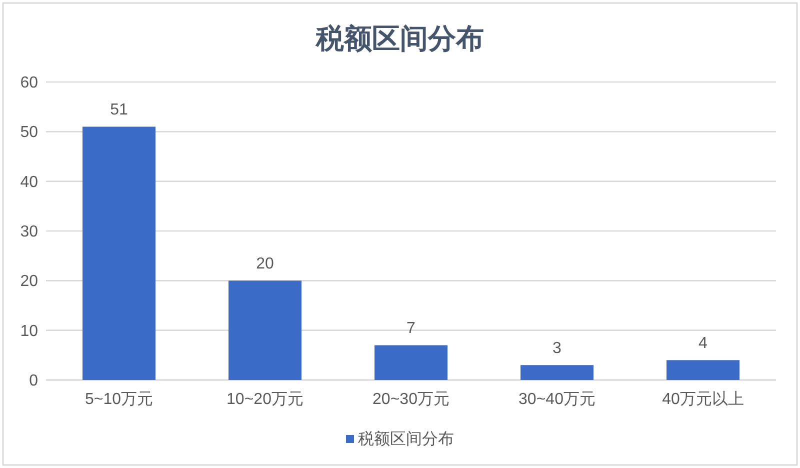 The image size is (800, 468). I want to click on legend: 税额区间分布, so click(400, 439).